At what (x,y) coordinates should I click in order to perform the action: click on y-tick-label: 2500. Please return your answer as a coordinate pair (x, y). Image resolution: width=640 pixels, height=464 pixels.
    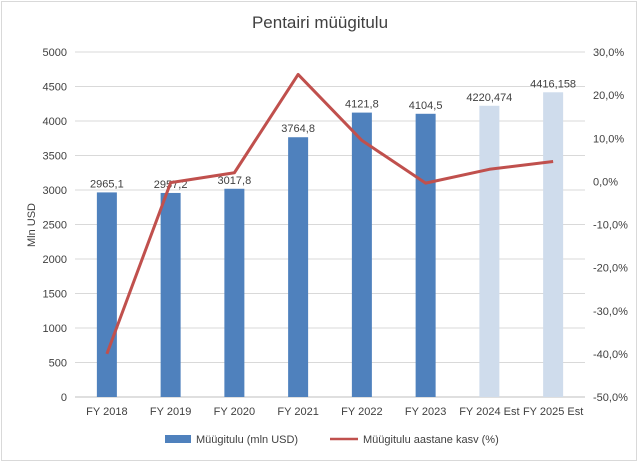
    Looking at the image, I should click on (55, 226).